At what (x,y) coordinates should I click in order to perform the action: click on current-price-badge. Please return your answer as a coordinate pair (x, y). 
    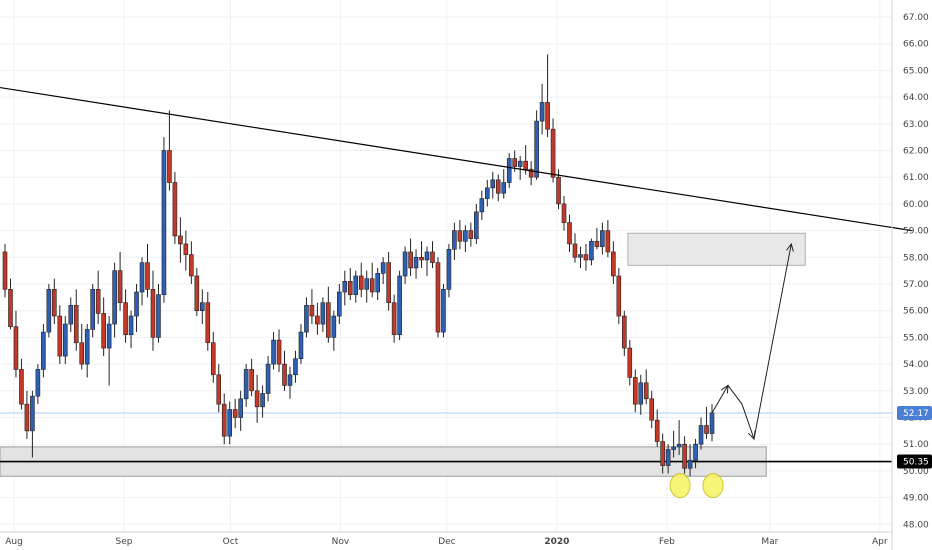
    Looking at the image, I should click on (914, 412).